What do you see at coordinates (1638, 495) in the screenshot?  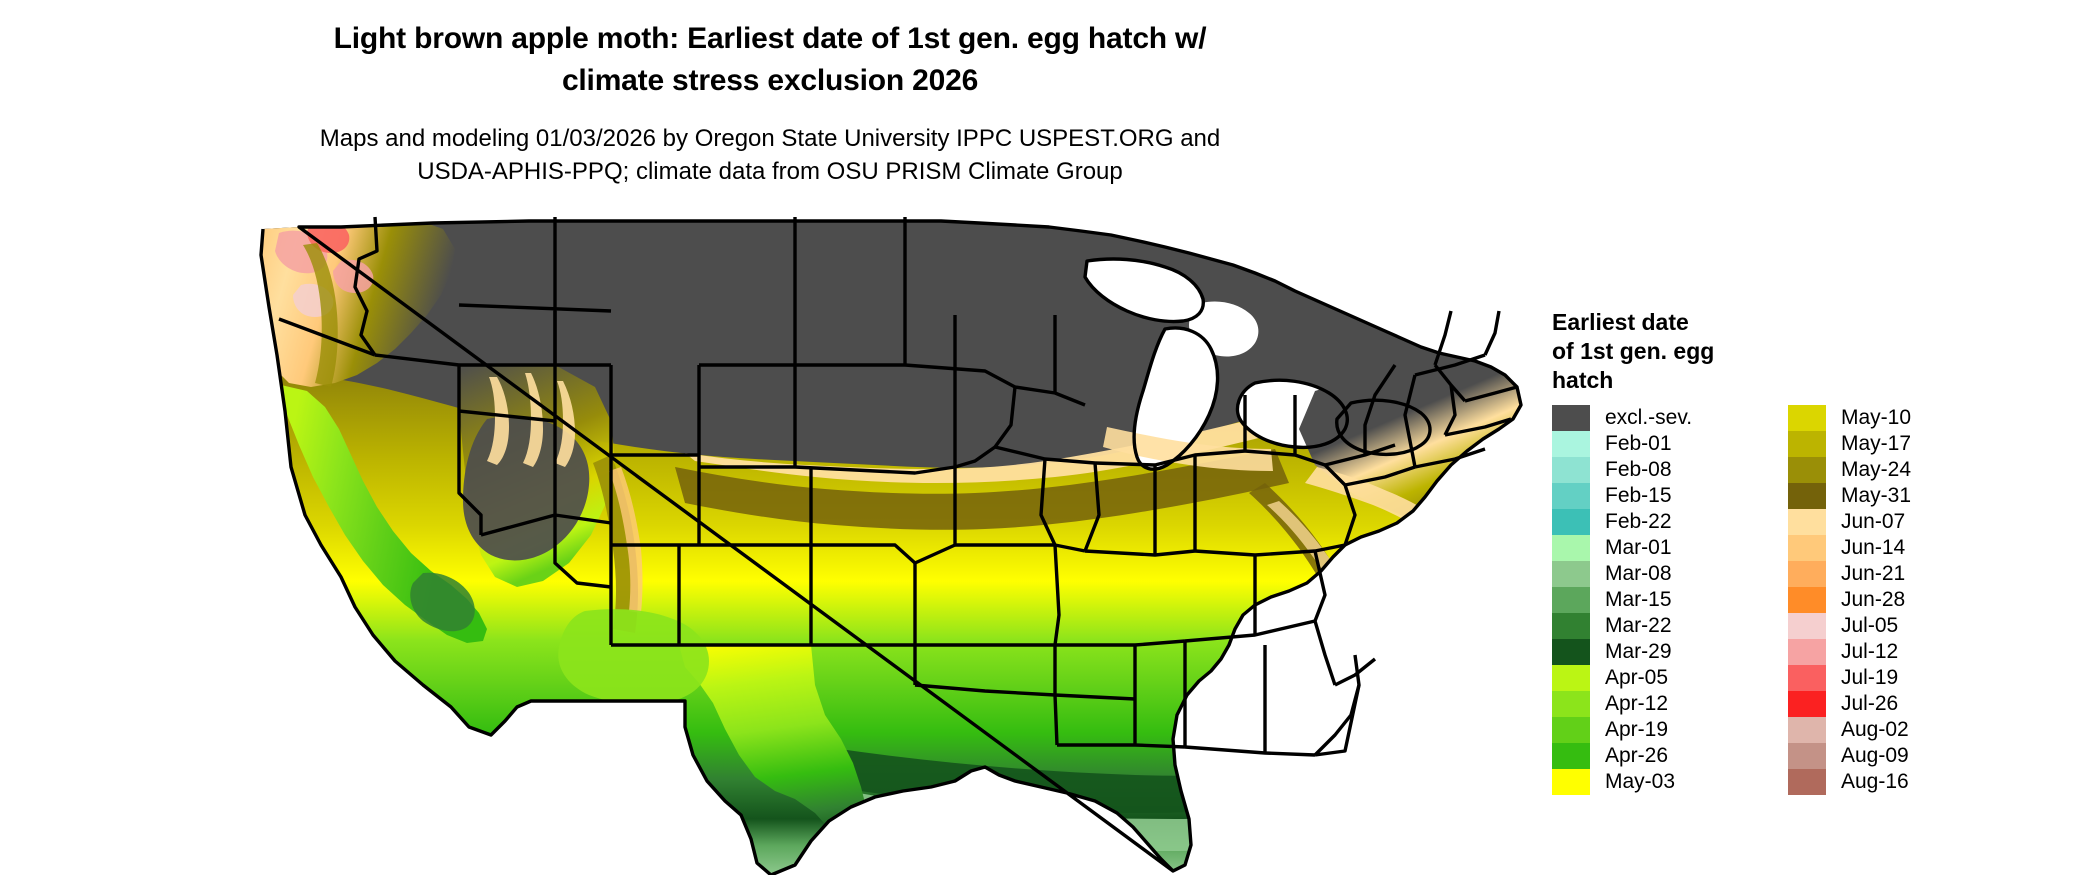 I see `legend-label: Feb-15` at bounding box center [1638, 495].